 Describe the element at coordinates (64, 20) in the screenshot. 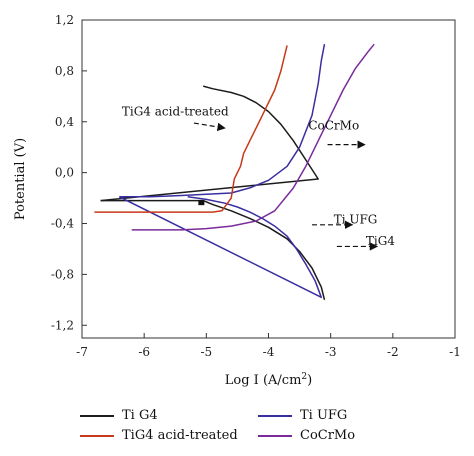

I see `y-tick-label: 1,2` at that location.